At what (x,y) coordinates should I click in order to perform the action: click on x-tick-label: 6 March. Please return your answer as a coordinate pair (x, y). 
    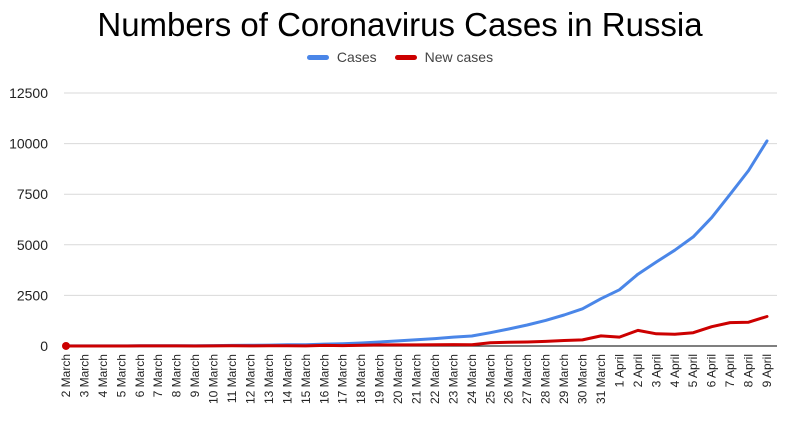
    Looking at the image, I should click on (140, 375).